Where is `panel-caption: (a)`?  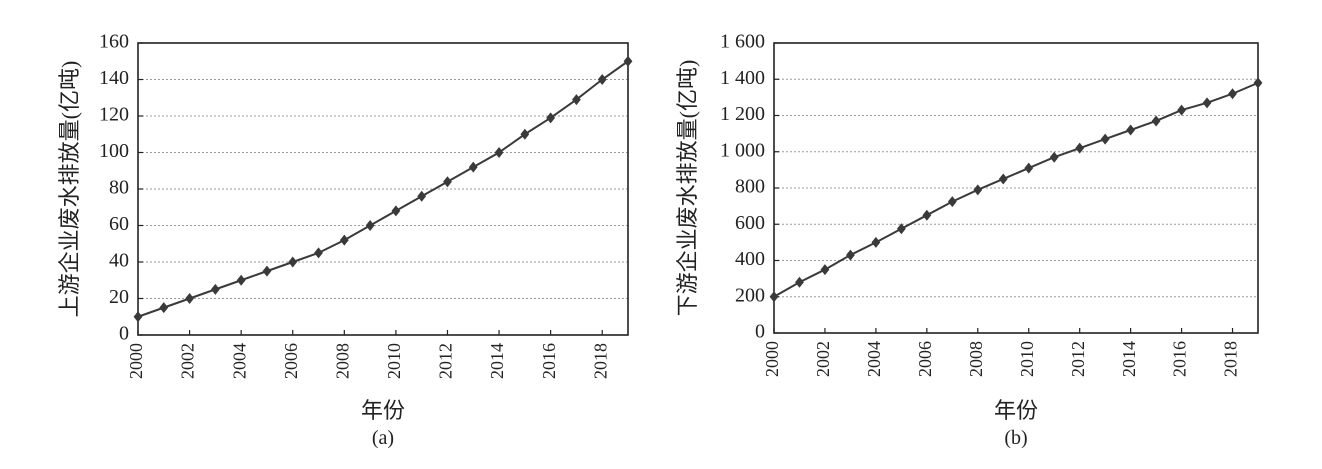
panel-caption: (a) is located at coordinates (383, 438).